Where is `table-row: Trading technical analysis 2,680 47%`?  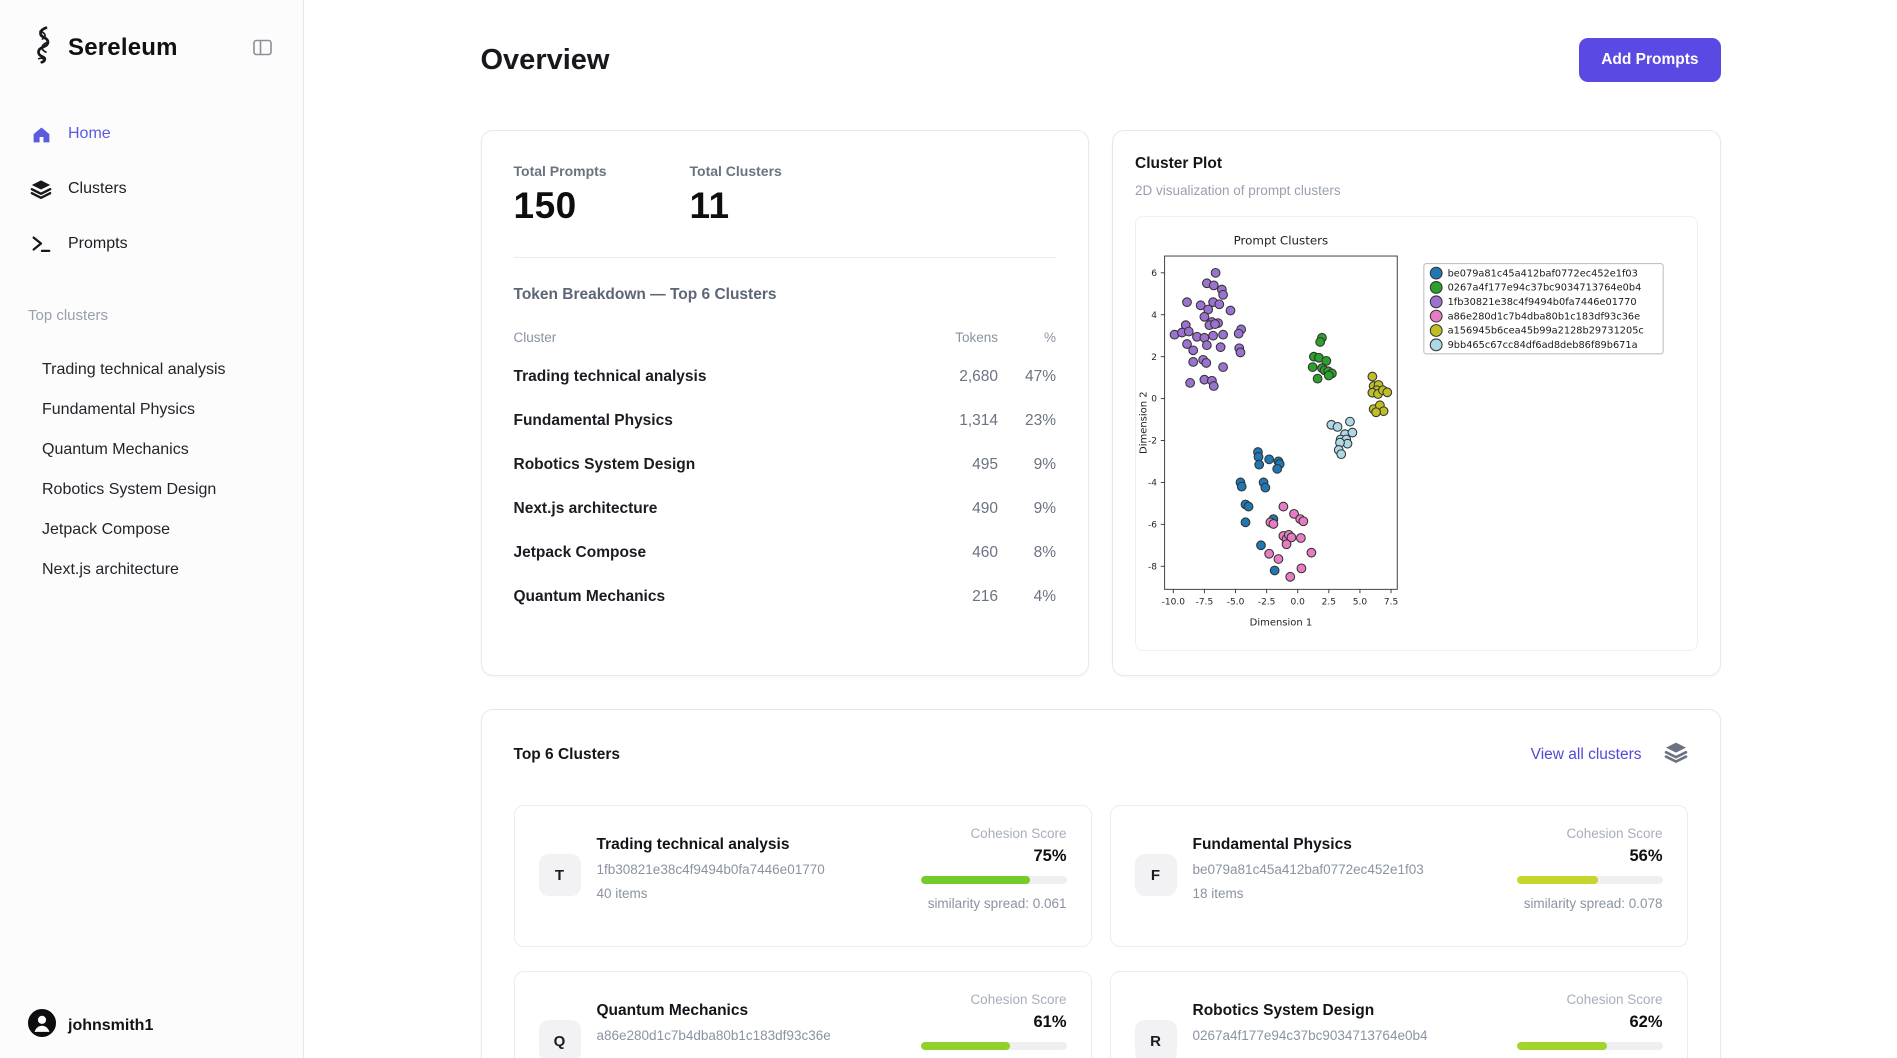 table-row: Trading technical analysis 2,680 47% is located at coordinates (785, 377).